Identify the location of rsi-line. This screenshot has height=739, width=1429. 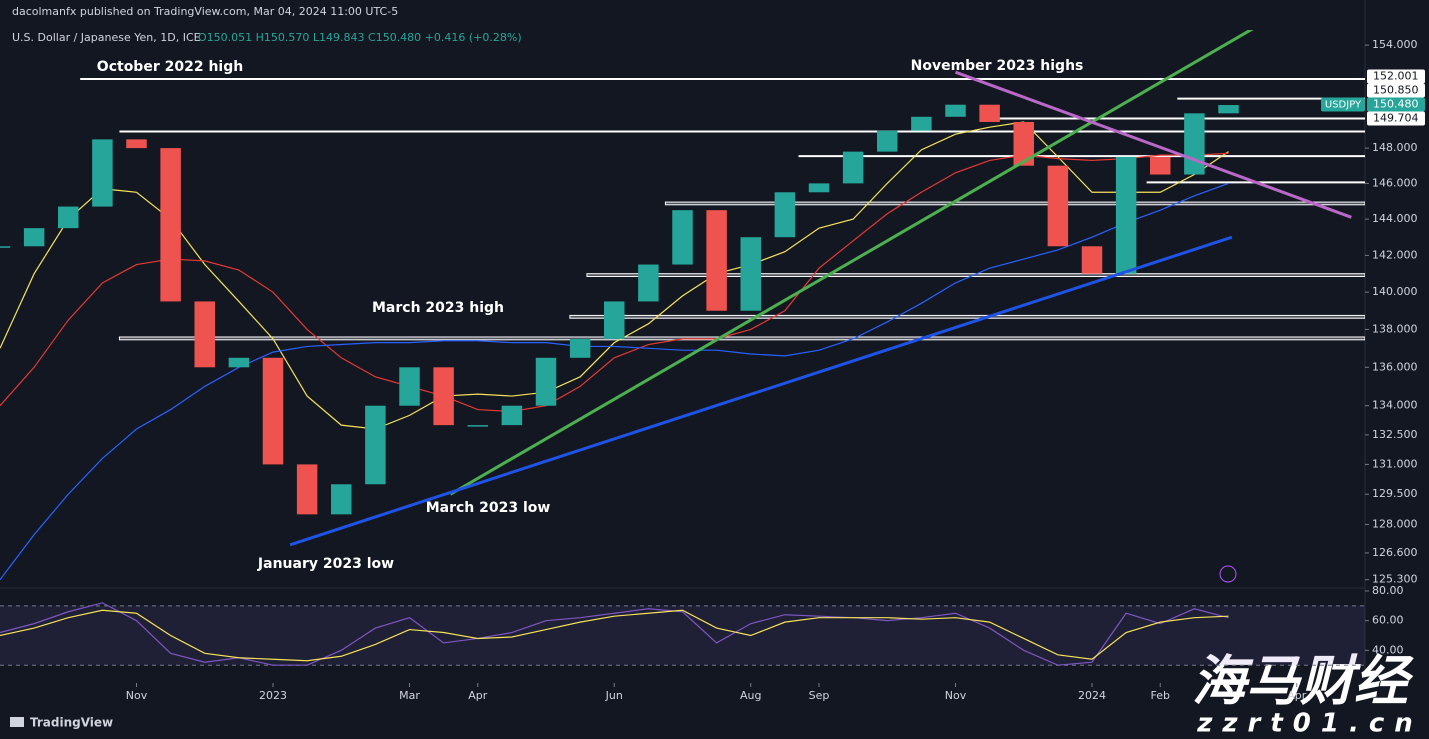
(614, 634).